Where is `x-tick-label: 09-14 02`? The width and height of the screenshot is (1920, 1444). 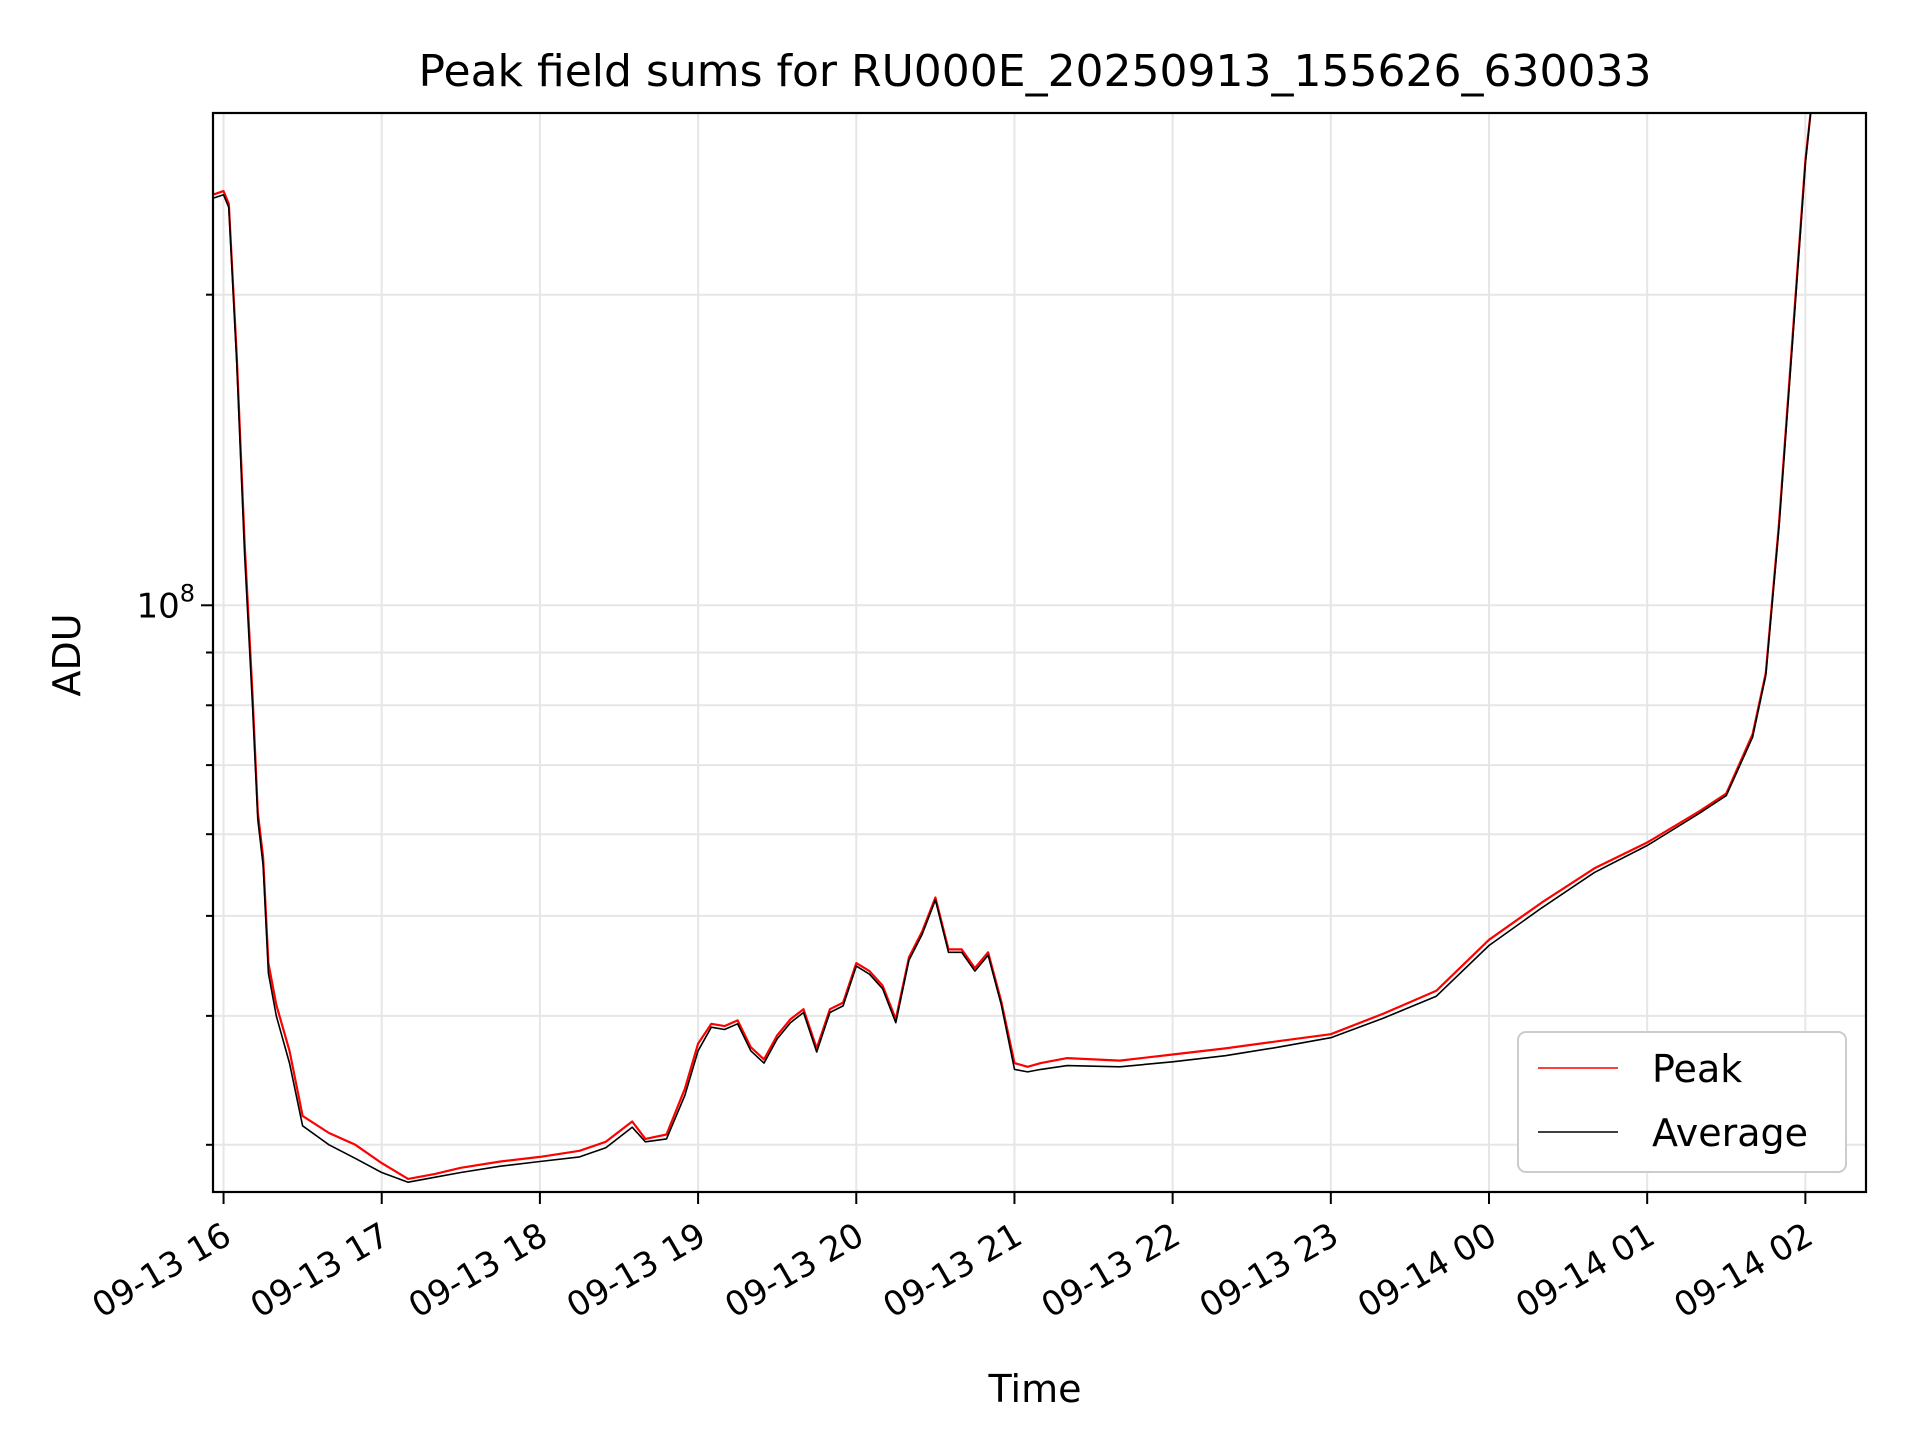 x-tick-label: 09-14 02 is located at coordinates (1743, 1270).